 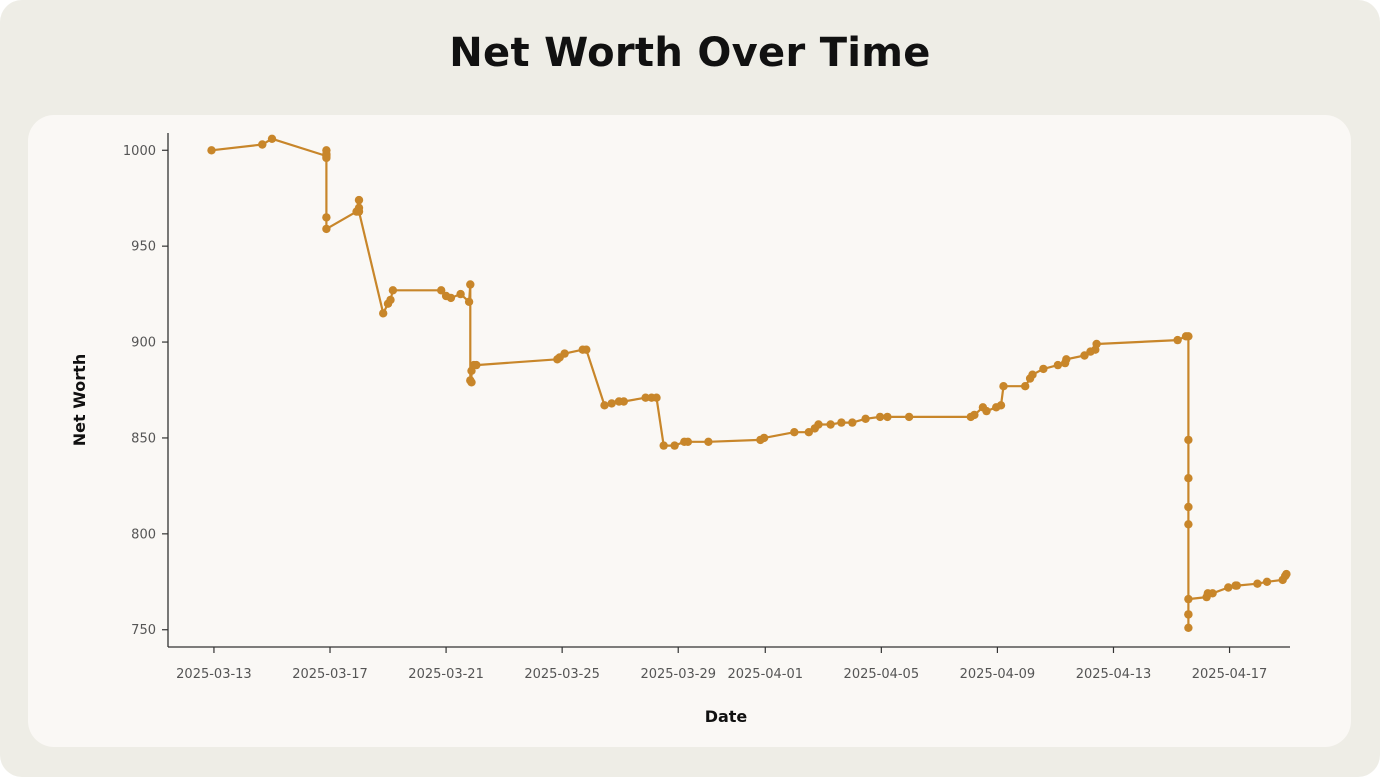 I want to click on y-tick-label: 850, so click(x=143, y=438).